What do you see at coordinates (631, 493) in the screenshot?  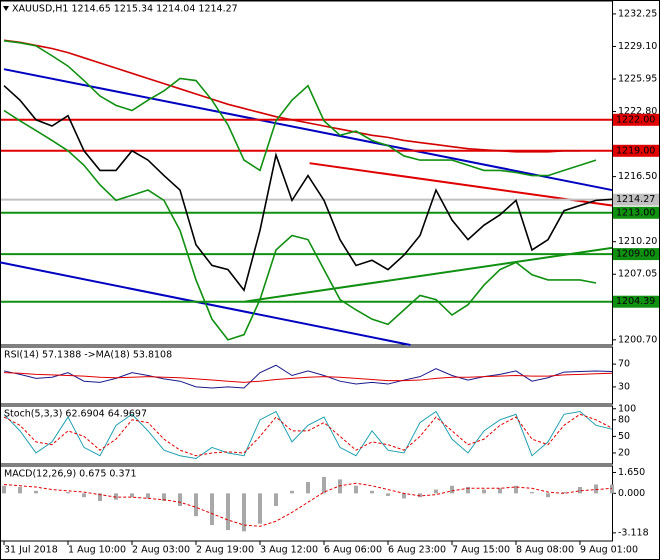 I see `y-tick-label: 0.000` at bounding box center [631, 493].